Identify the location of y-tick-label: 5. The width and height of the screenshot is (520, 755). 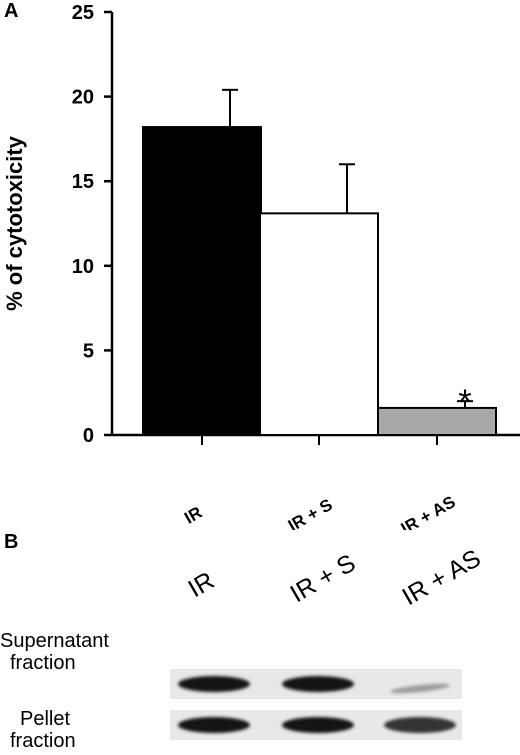
(88, 351).